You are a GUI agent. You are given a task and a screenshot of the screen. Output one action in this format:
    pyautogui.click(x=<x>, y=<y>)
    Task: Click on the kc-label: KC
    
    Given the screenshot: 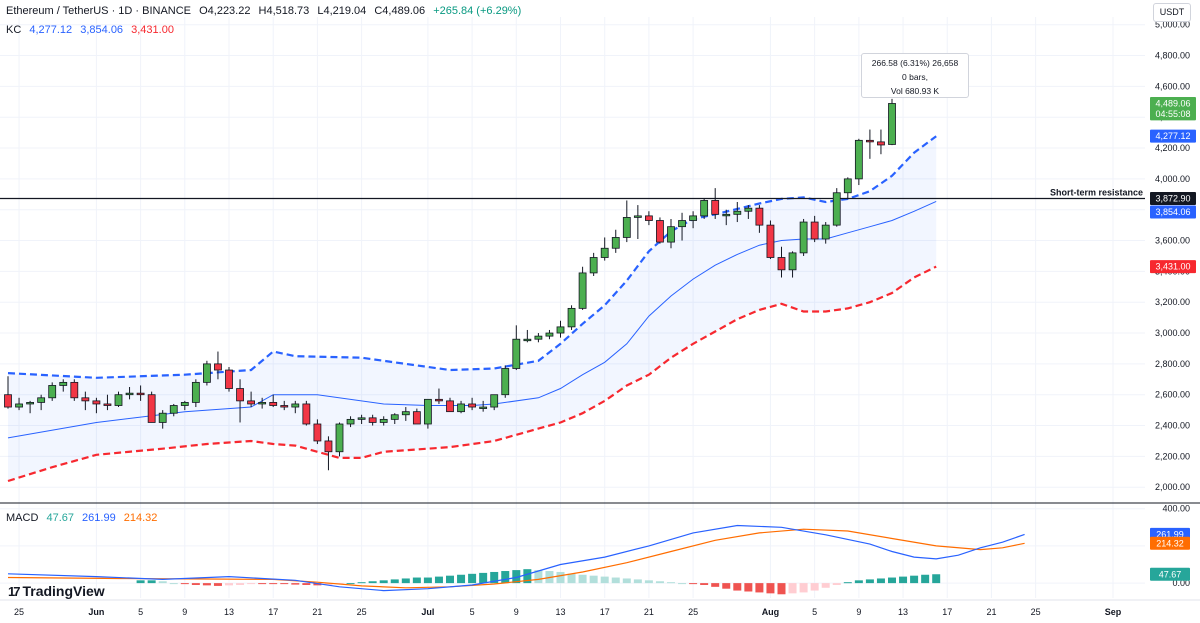 What is the action you would take?
    pyautogui.click(x=14, y=30)
    